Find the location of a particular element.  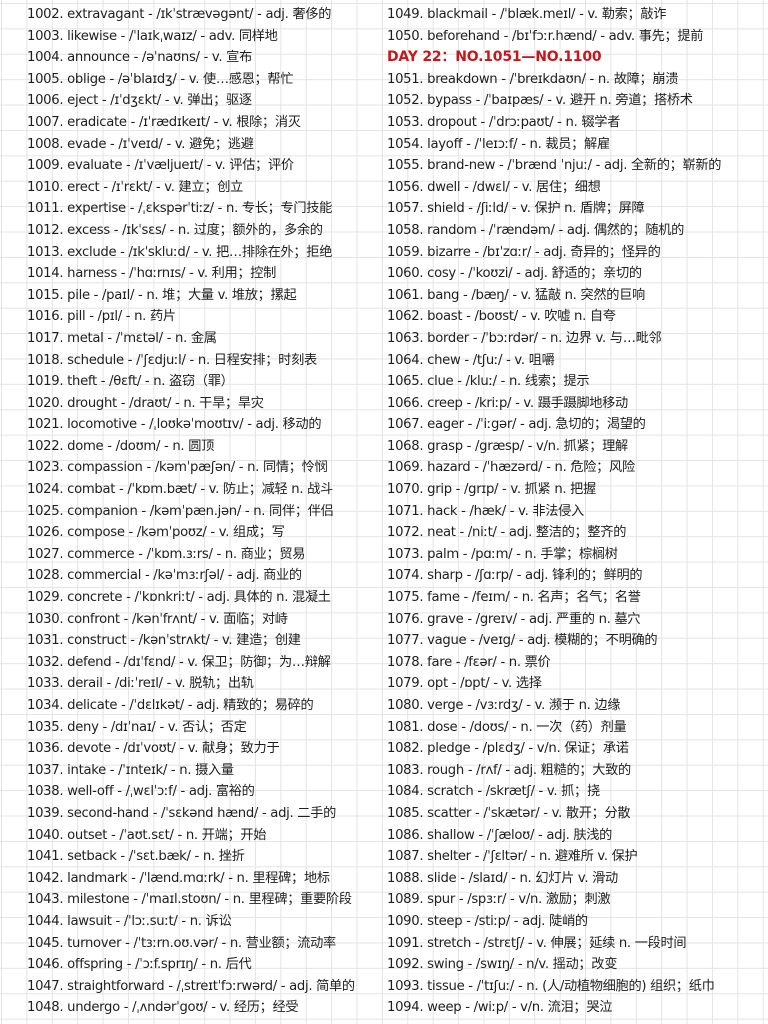

vocabulary-entry: 1075. fame - /feɪm/ - n. 名声；名气；名誉 is located at coordinates (514, 598).